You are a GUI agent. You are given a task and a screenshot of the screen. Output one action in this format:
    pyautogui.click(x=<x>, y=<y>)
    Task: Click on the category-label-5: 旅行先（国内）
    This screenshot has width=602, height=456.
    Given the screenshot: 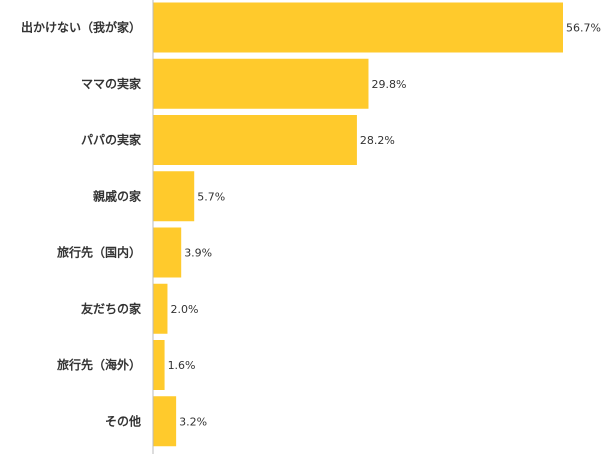 What is the action you would take?
    pyautogui.click(x=99, y=252)
    